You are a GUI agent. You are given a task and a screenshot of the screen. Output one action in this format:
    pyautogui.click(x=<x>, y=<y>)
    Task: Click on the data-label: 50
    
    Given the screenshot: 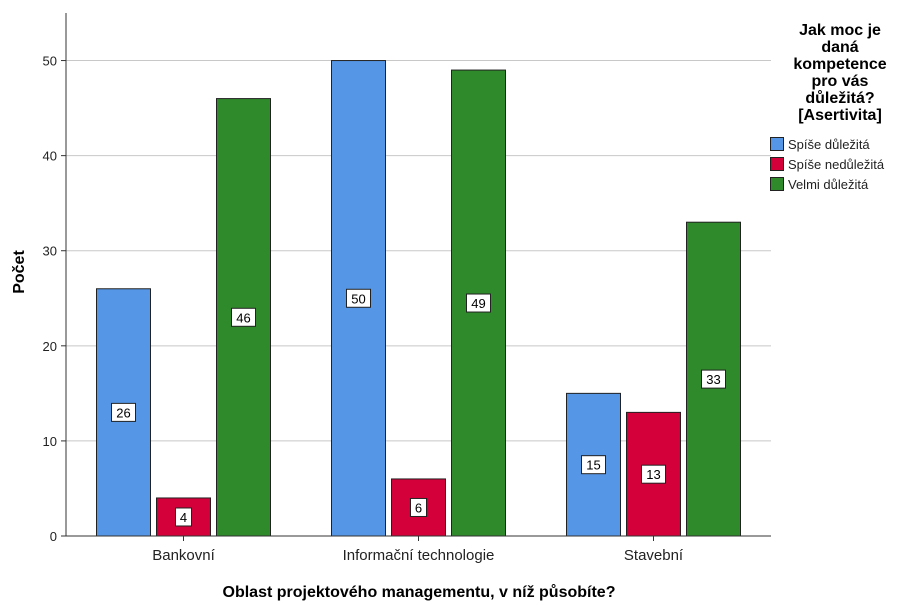 What is the action you would take?
    pyautogui.click(x=358, y=298)
    